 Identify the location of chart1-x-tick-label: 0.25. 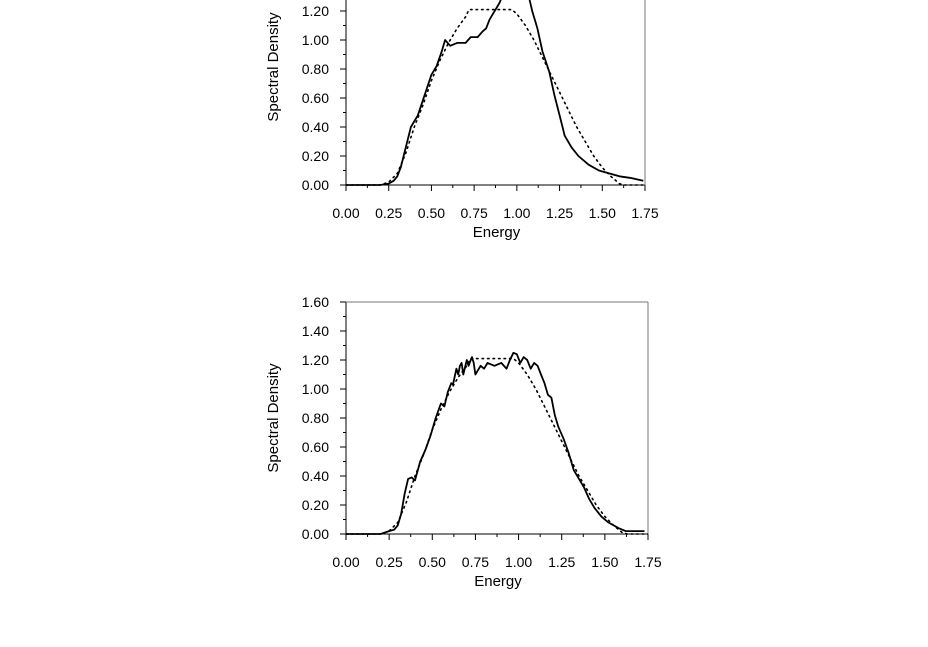
(388, 213).